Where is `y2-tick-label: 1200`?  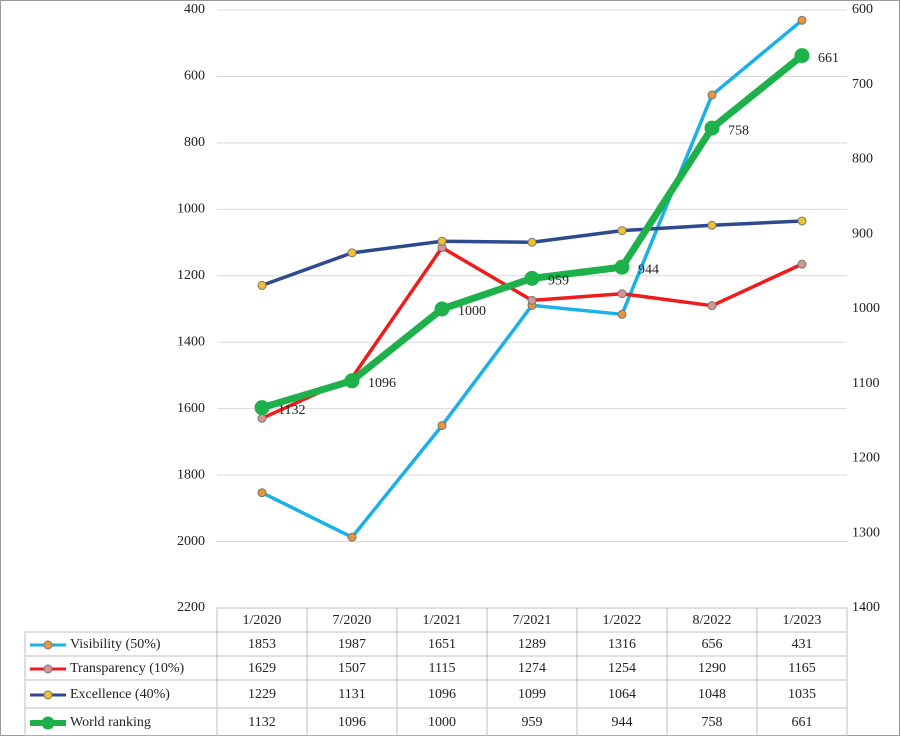 y2-tick-label: 1200 is located at coordinates (866, 458).